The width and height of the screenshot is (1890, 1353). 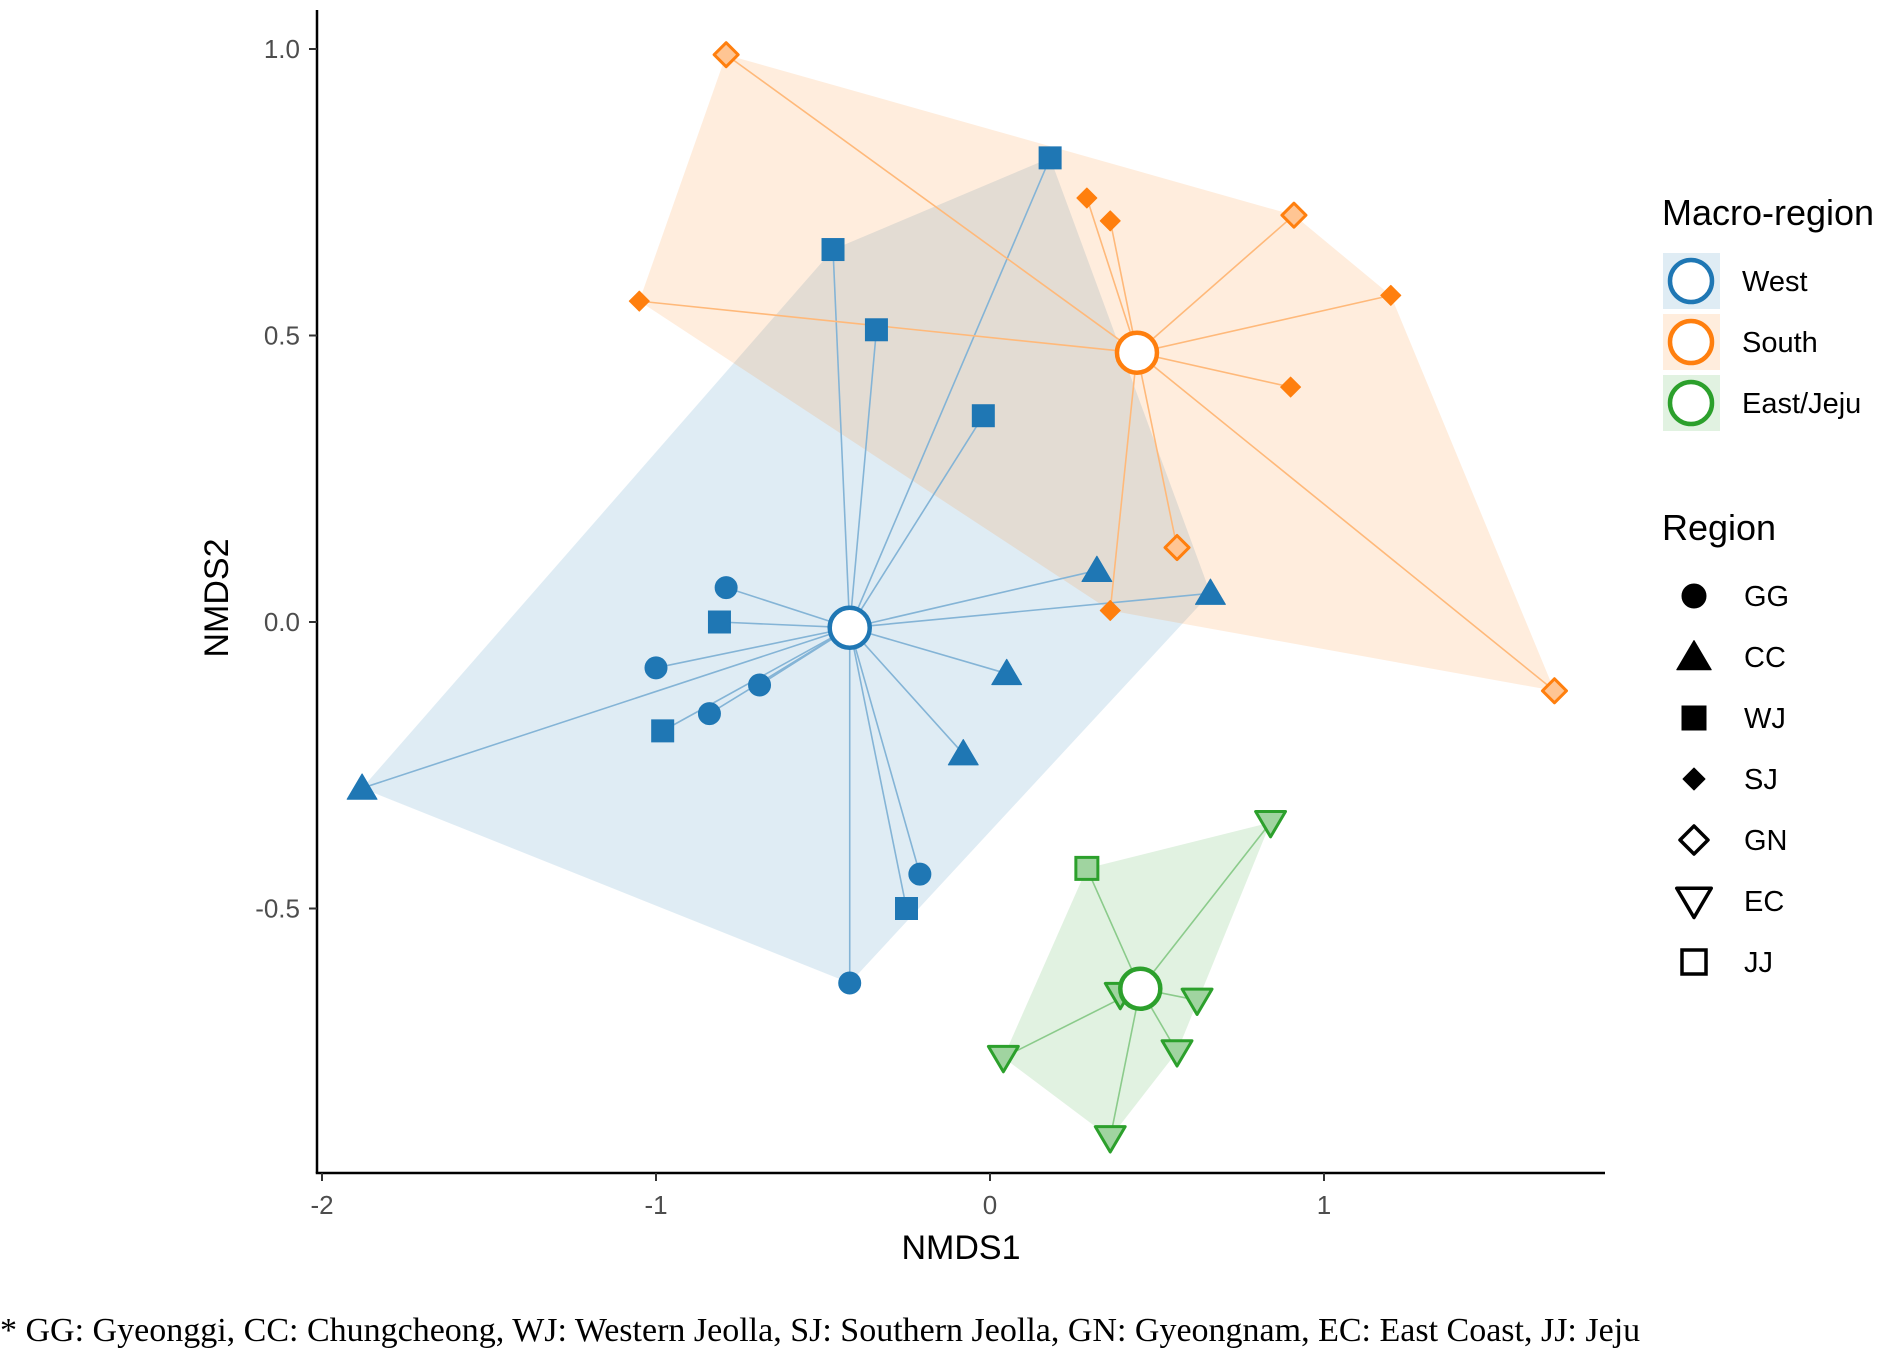 I want to click on legend-shape-gn, so click(x=1694, y=840).